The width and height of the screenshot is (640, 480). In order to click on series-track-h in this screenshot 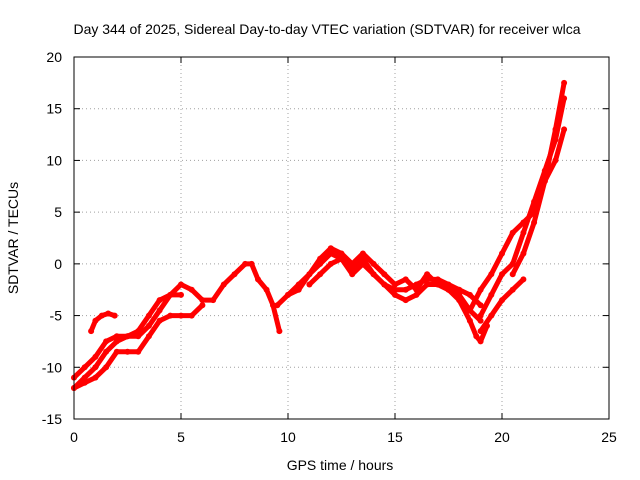, I will do `click(502, 305)`.